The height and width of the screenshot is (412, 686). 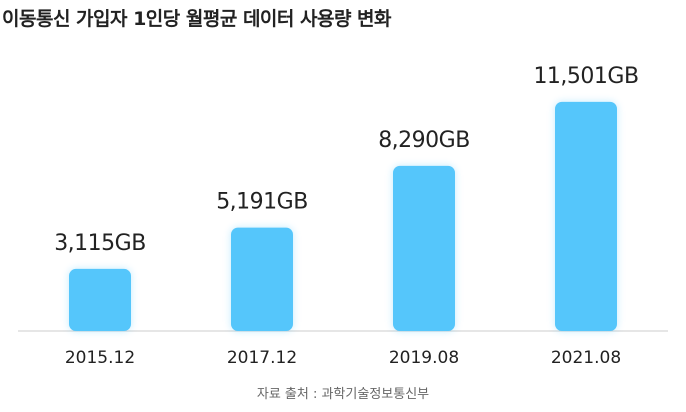 What do you see at coordinates (197, 19) in the screenshot?
I see `chart-title: 이동통신 가입자 1인당 월평균 데이터 사용량 변화` at bounding box center [197, 19].